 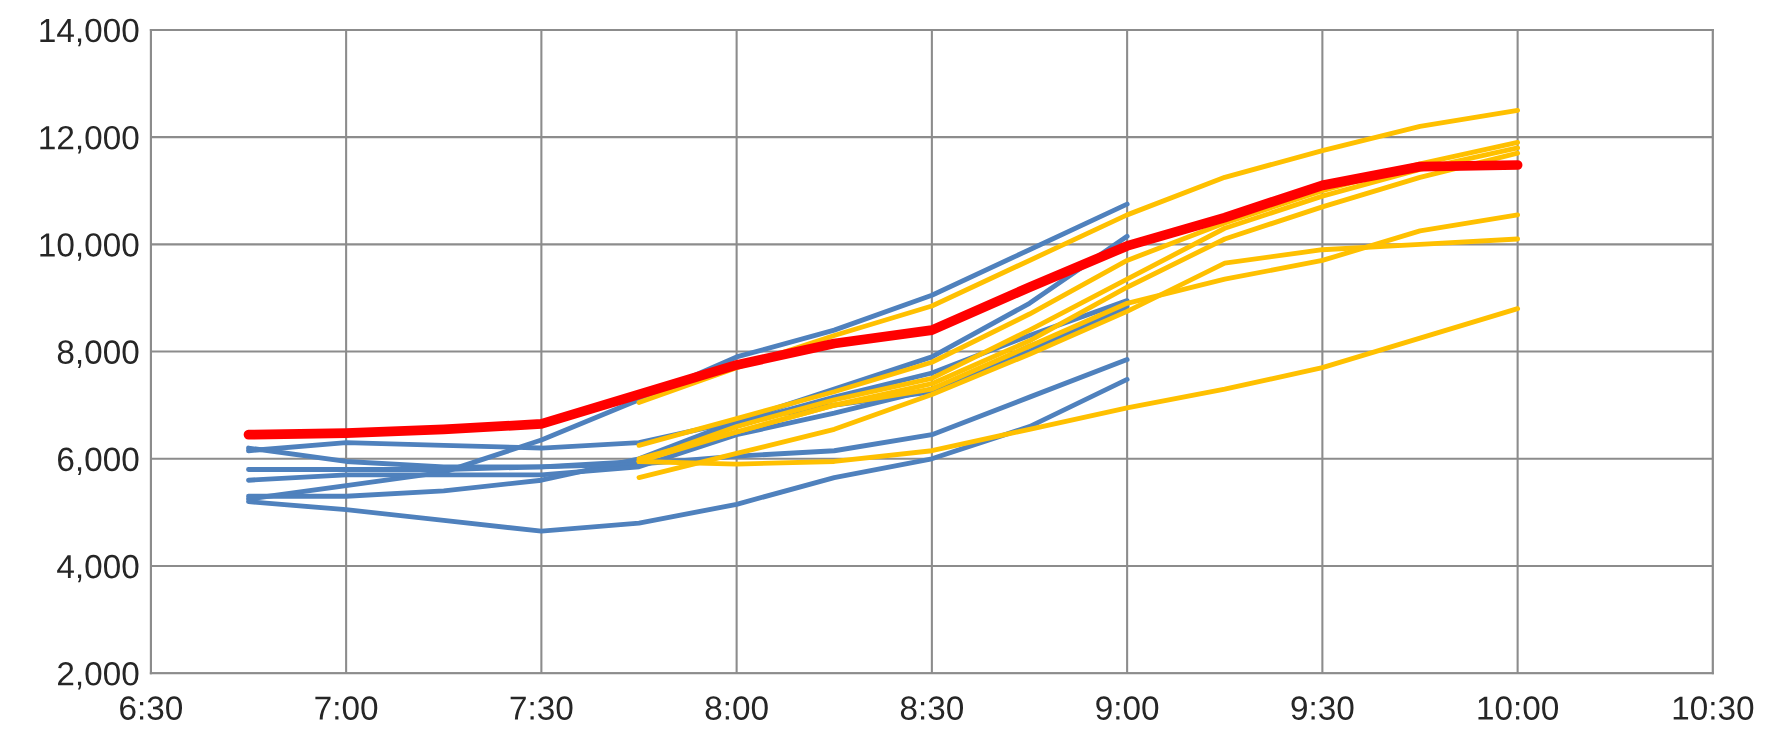 I want to click on x-tick-label: 8:00, so click(x=736, y=708).